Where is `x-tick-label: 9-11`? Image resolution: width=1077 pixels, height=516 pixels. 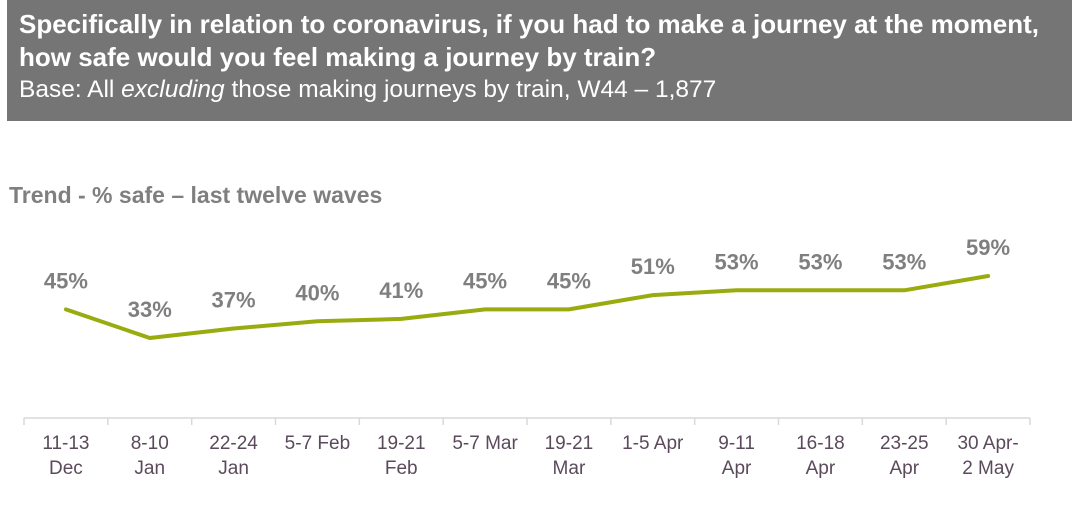
x-tick-label: 9-11 is located at coordinates (736, 443).